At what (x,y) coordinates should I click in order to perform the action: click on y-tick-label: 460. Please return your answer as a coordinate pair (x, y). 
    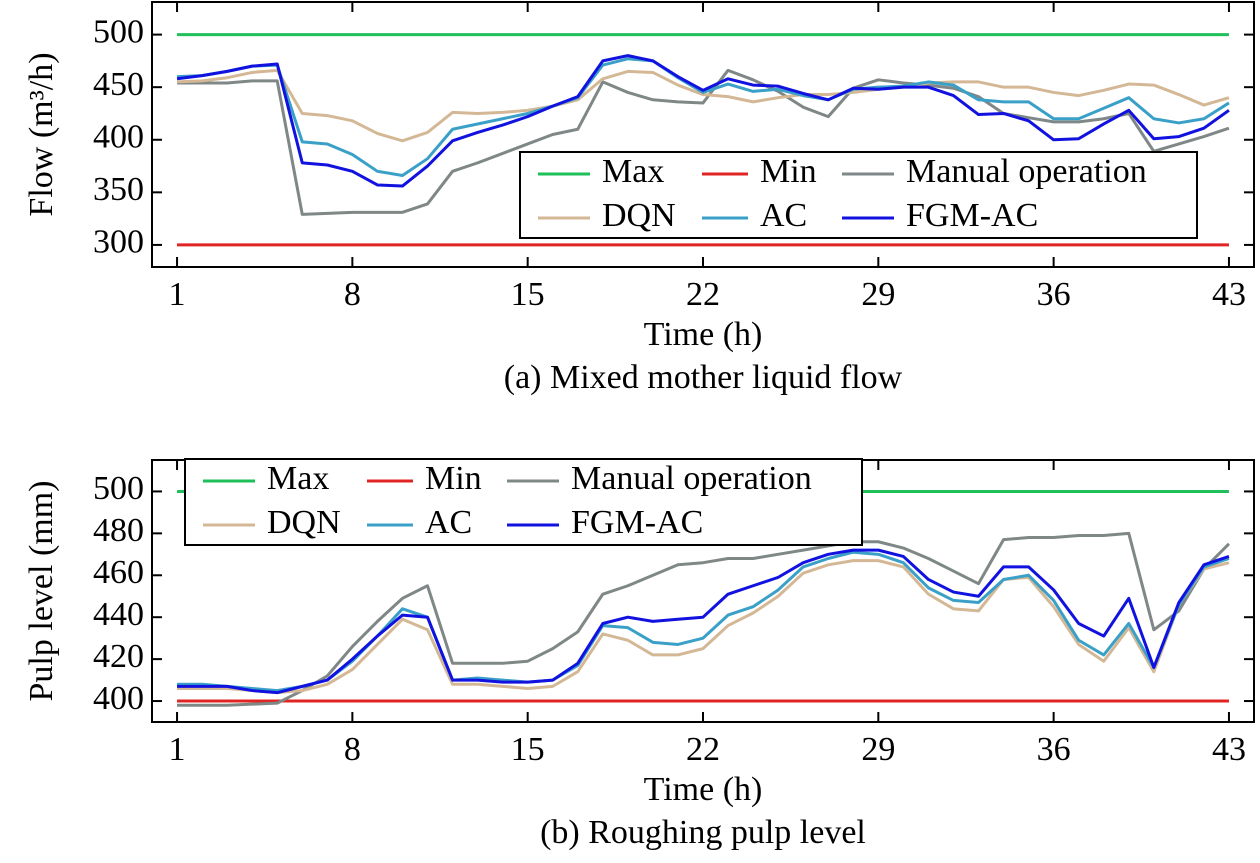
    Looking at the image, I should click on (118, 572).